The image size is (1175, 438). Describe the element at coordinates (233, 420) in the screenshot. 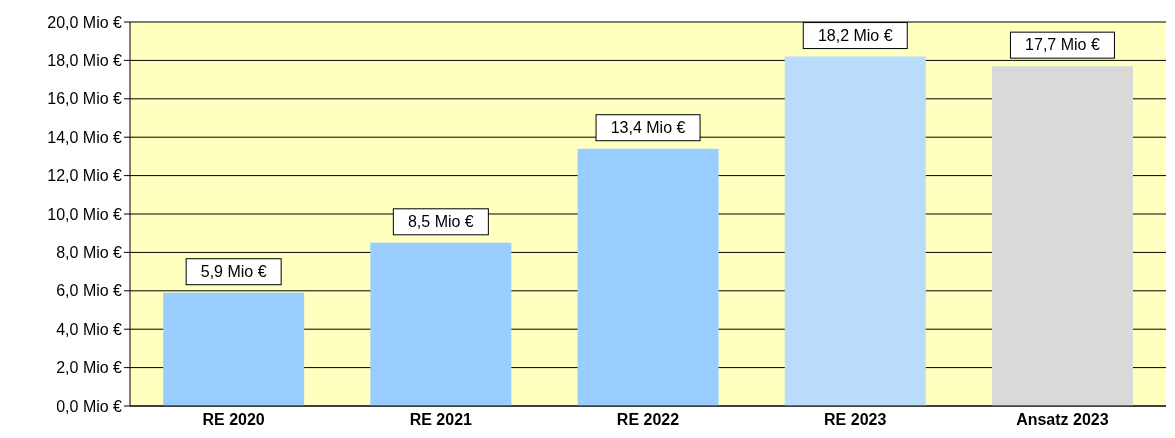

I see `x-tick-label: RE 2020` at that location.